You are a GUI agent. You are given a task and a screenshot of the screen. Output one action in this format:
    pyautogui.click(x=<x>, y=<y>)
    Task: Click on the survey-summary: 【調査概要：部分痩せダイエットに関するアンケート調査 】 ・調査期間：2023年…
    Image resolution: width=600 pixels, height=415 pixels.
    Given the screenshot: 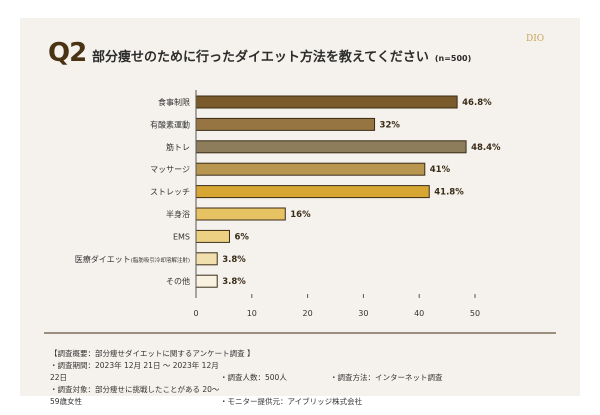 What is the action you would take?
    pyautogui.click(x=246, y=378)
    